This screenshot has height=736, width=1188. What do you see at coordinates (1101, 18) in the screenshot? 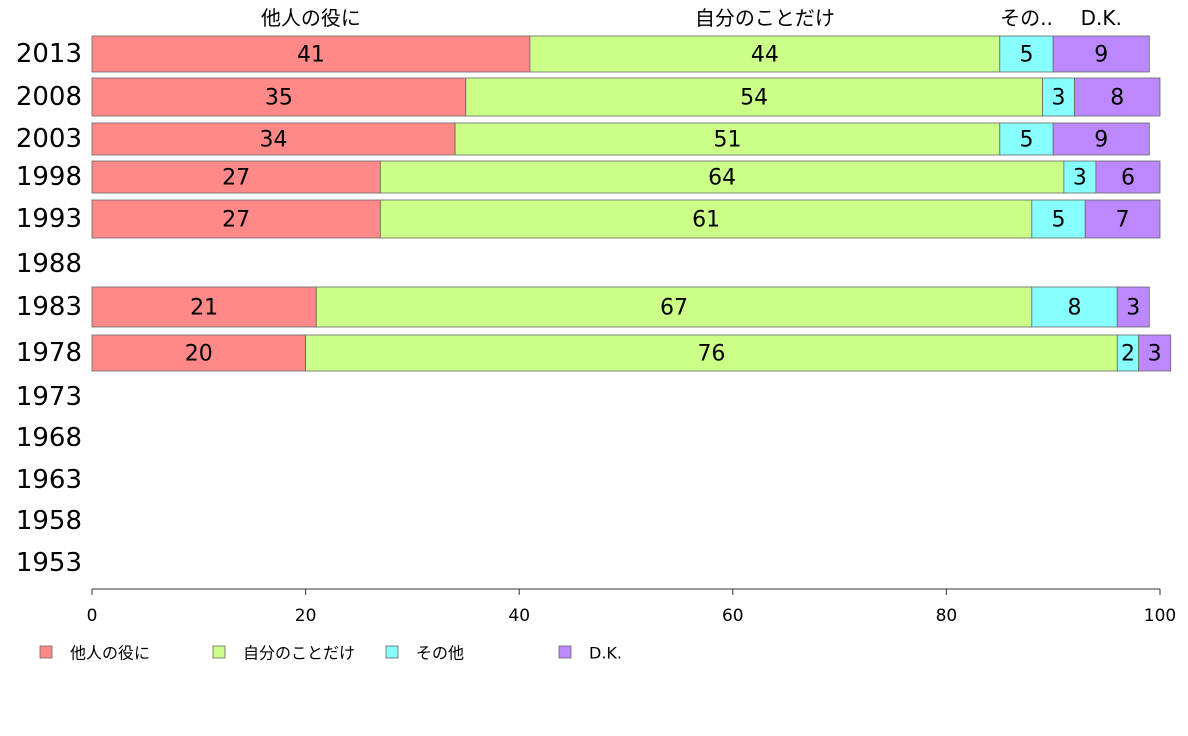
I see `column-header-3: D.K.` at bounding box center [1101, 18].